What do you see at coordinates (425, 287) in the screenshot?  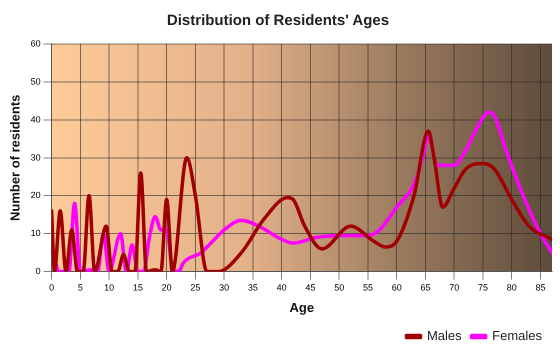 I see `x-tick-label: 65` at bounding box center [425, 287].